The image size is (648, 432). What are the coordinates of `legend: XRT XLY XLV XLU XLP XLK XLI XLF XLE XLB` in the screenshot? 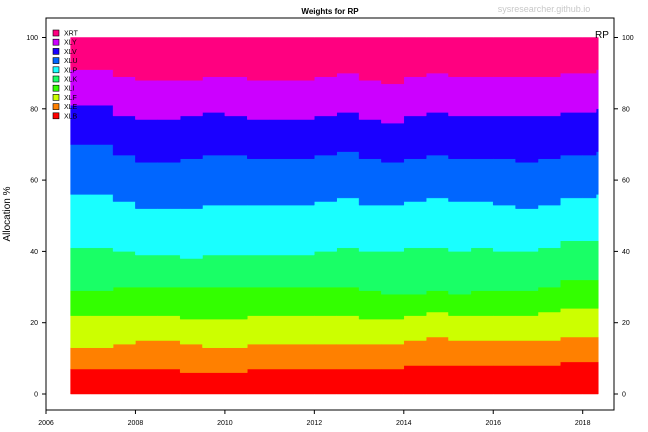 It's located at (65, 74).